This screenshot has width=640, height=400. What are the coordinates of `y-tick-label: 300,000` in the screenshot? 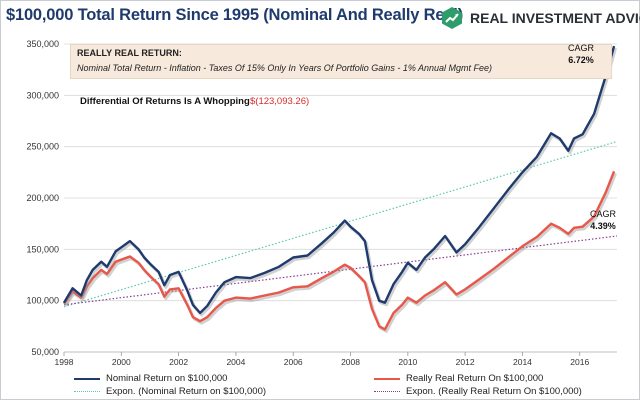 It's located at (42, 95).